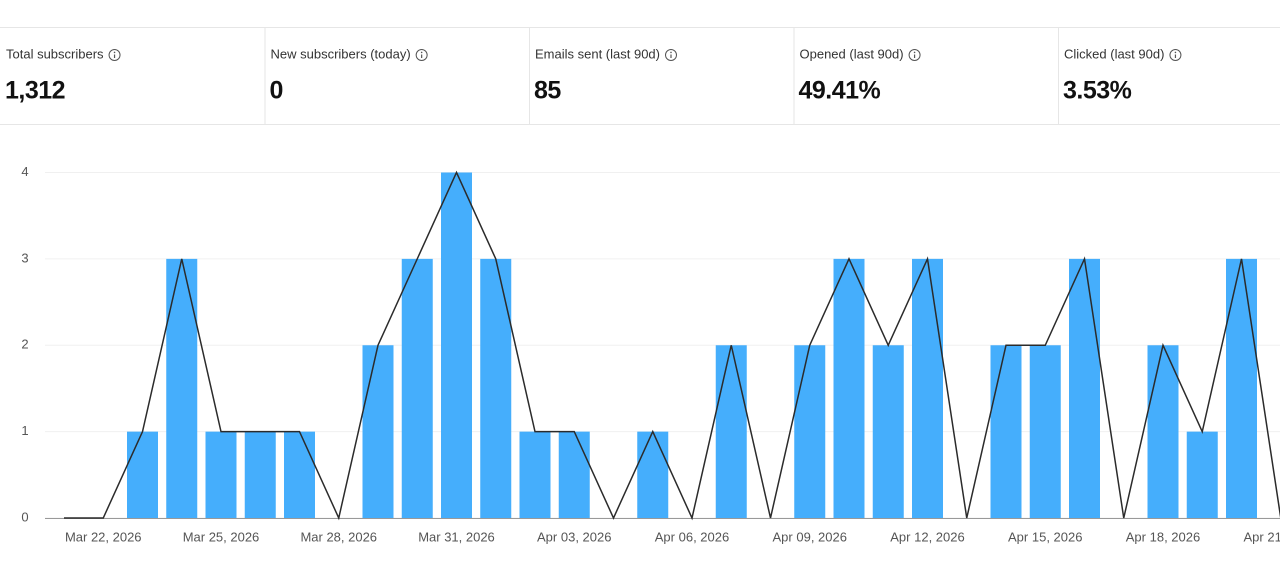 Image resolution: width=1280 pixels, height=584 pixels. Describe the element at coordinates (810, 536) in the screenshot. I see `x-tick-label: Apr 09, 2026` at that location.